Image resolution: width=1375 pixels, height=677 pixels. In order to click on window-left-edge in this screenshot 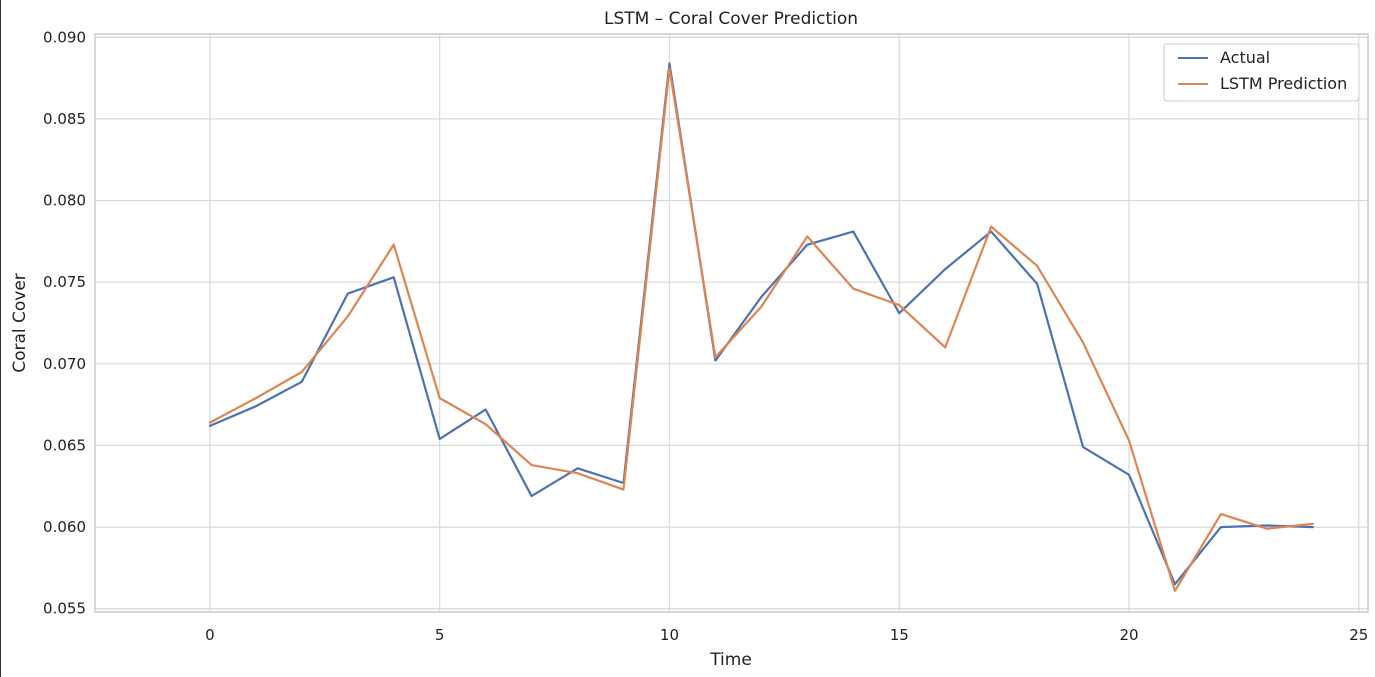, I will do `click(0, 338)`.